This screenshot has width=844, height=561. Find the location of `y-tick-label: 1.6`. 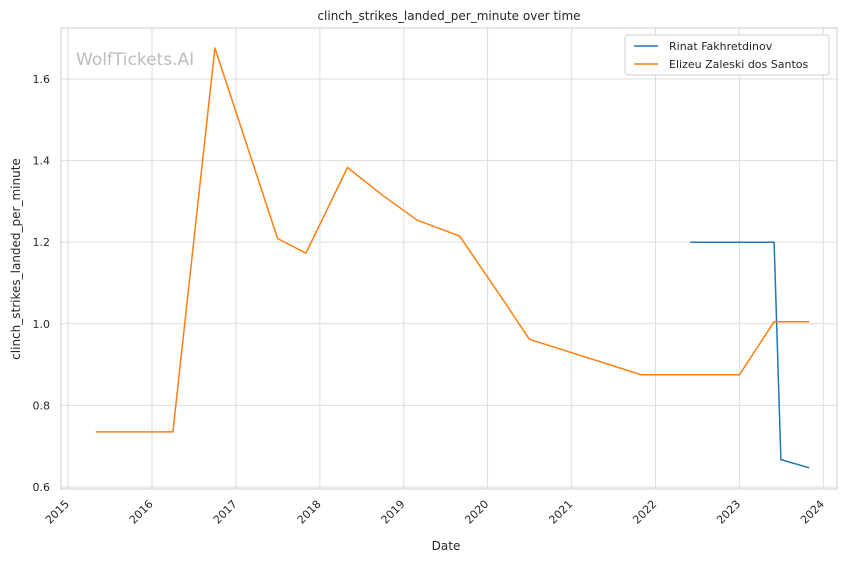

y-tick-label: 1.6 is located at coordinates (42, 79).